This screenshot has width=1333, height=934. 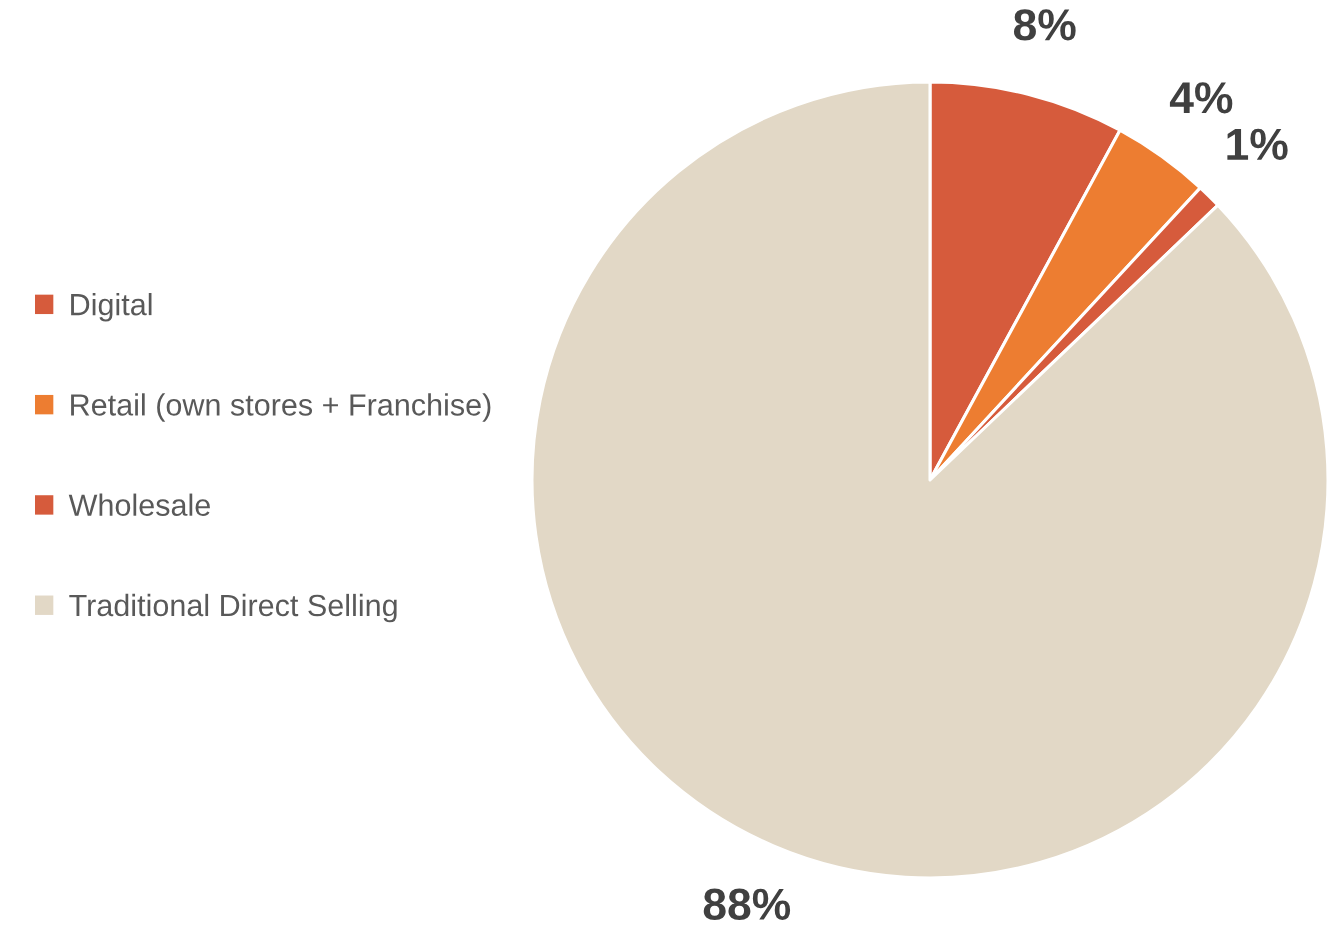 I want to click on data-label: 88%, so click(x=747, y=904).